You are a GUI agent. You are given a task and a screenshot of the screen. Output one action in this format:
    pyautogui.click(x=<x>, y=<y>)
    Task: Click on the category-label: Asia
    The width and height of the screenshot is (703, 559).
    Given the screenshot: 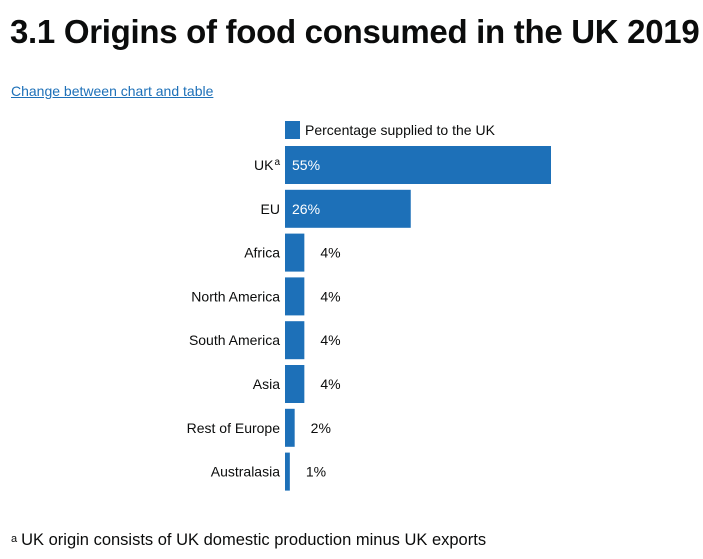 What is the action you would take?
    pyautogui.click(x=266, y=384)
    